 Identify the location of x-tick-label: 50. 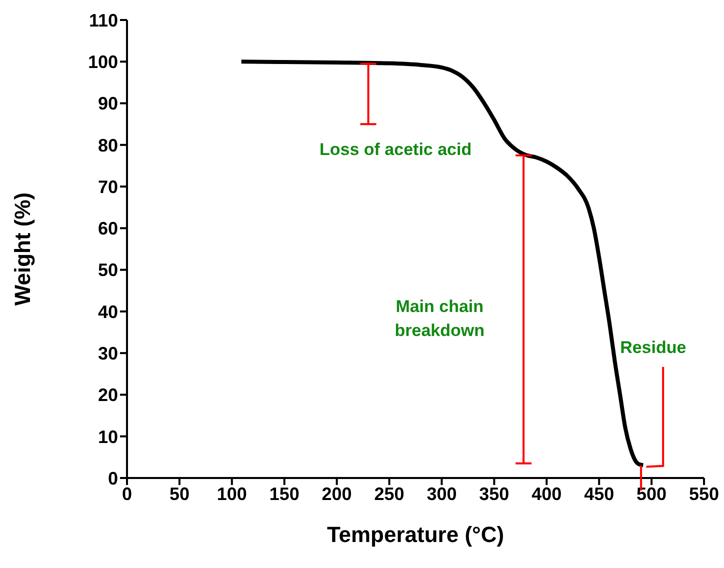
(179, 494).